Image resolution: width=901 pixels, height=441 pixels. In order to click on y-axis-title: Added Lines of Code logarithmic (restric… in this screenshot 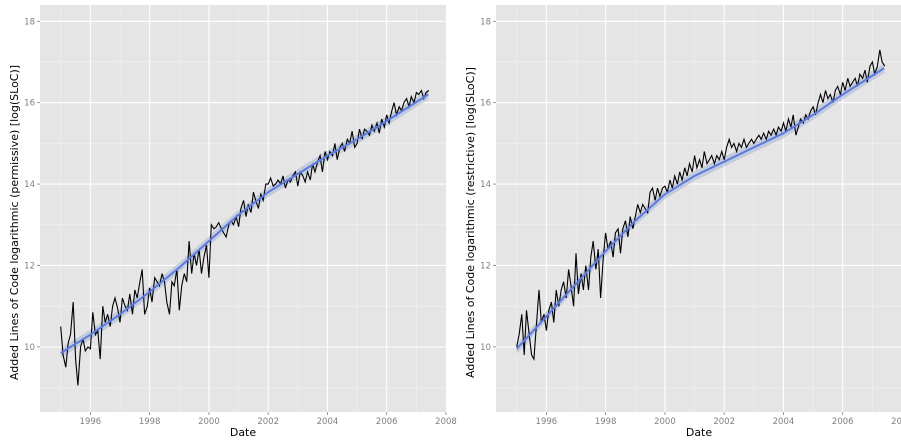, I will do `click(470, 222)`.